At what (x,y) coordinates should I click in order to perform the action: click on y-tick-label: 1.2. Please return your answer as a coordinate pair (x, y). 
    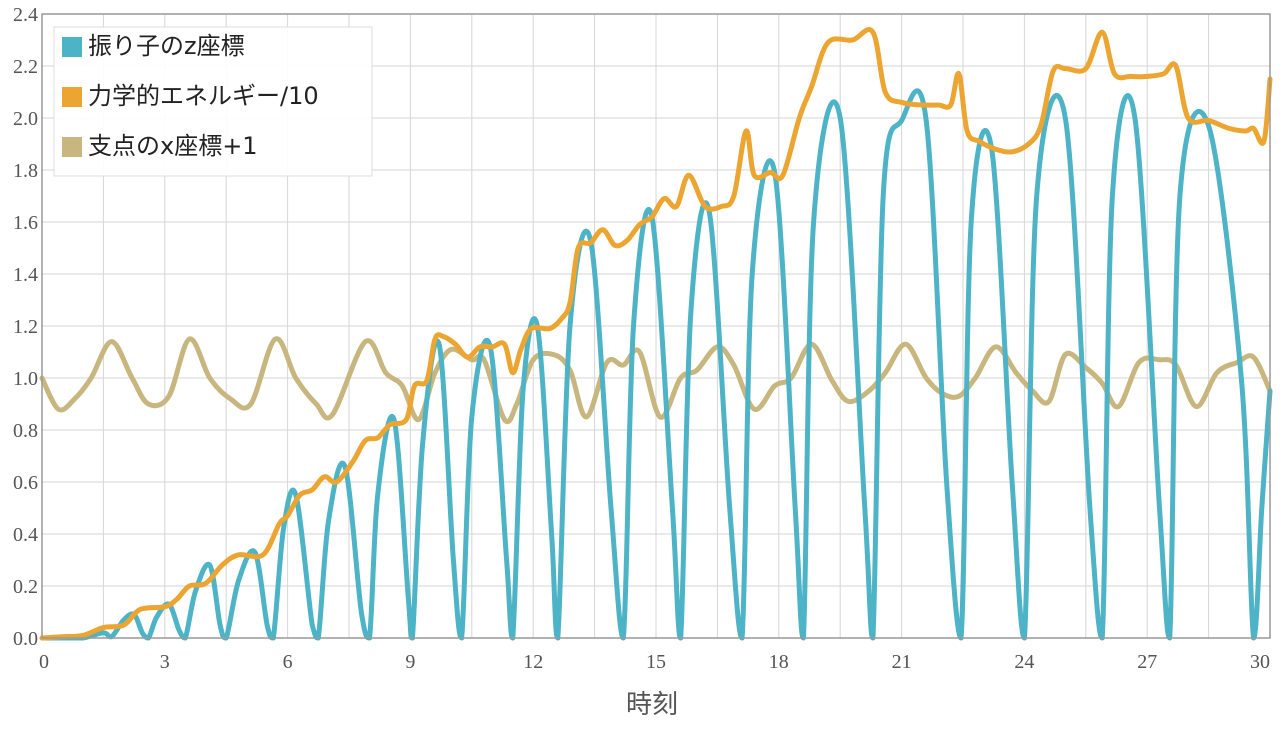
    Looking at the image, I should click on (25, 327).